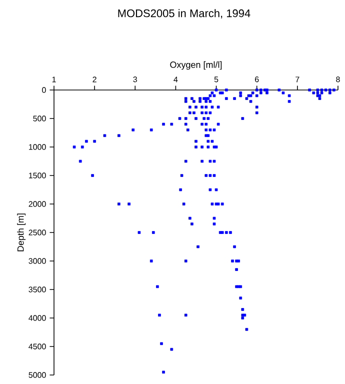 The height and width of the screenshot is (384, 345). What do you see at coordinates (37, 289) in the screenshot?
I see `y-tick-label: 3500` at bounding box center [37, 289].